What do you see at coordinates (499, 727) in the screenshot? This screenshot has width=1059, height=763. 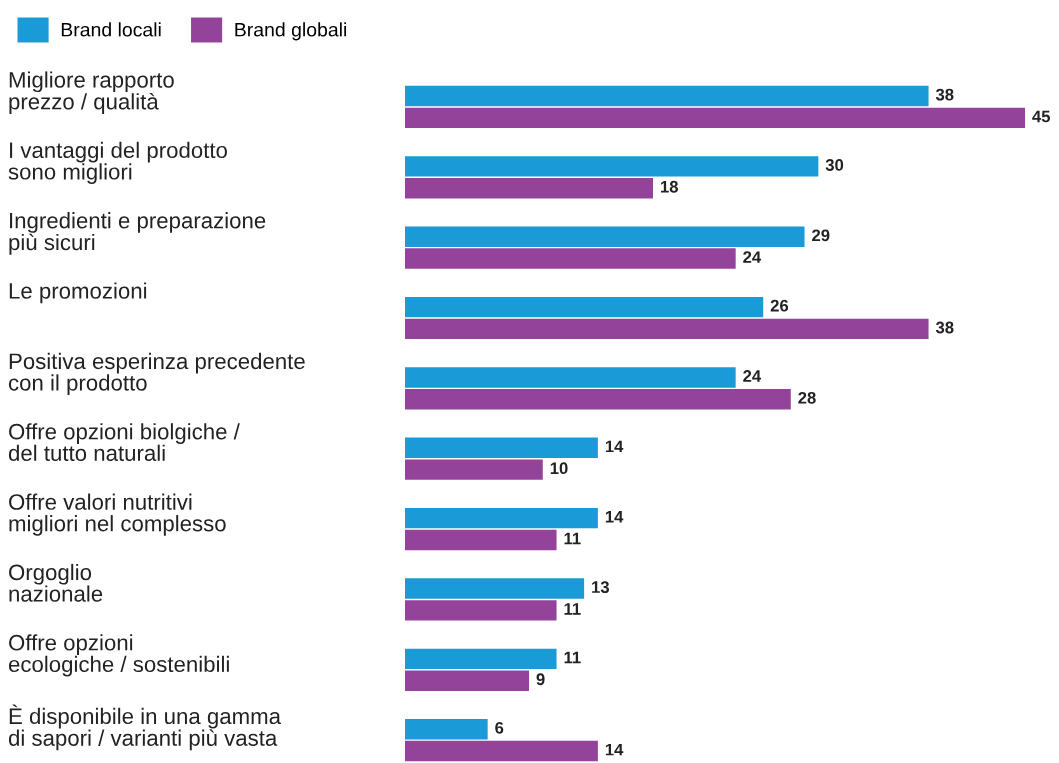 I see `data-label: 6` at bounding box center [499, 727].